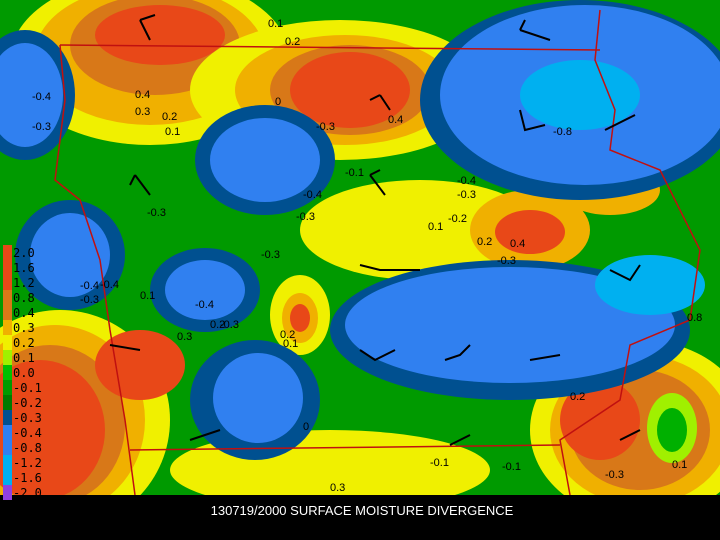  What do you see at coordinates (24, 358) in the screenshot?
I see `legend-label: 0.1` at bounding box center [24, 358].